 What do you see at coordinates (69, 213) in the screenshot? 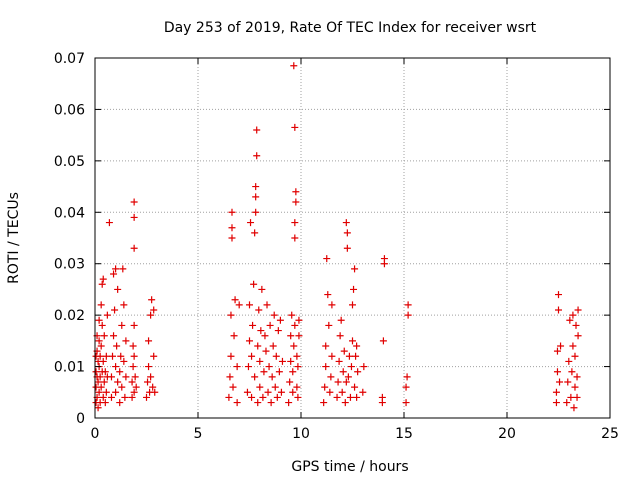
I see `y-tick-label: 0.04` at bounding box center [69, 213].